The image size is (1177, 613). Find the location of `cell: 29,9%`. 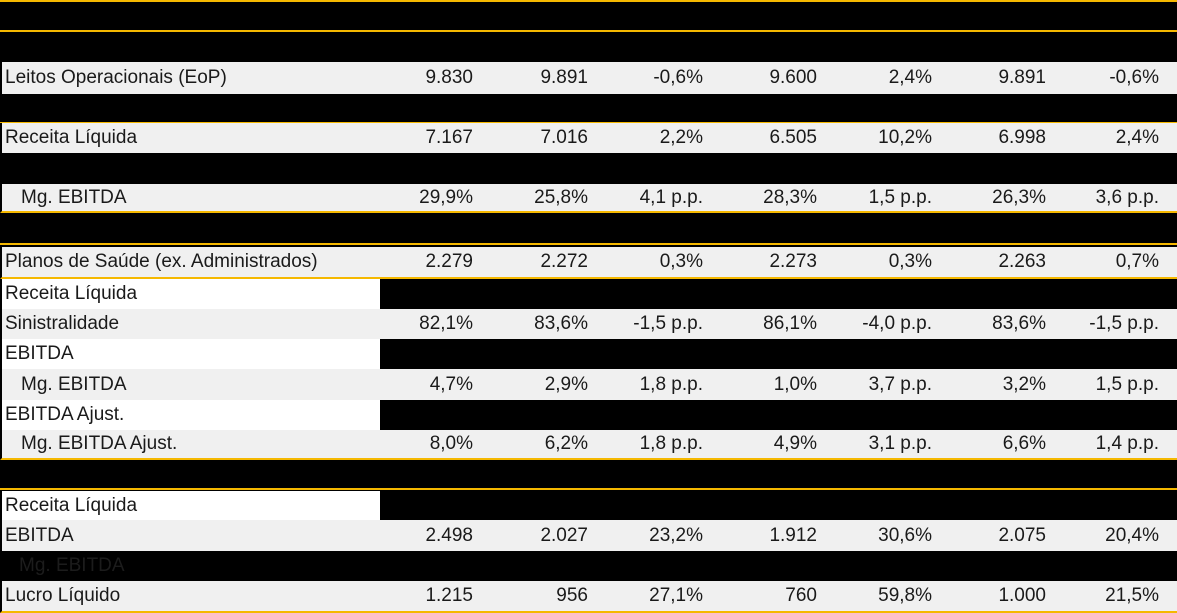

cell: 29,9% is located at coordinates (446, 197).